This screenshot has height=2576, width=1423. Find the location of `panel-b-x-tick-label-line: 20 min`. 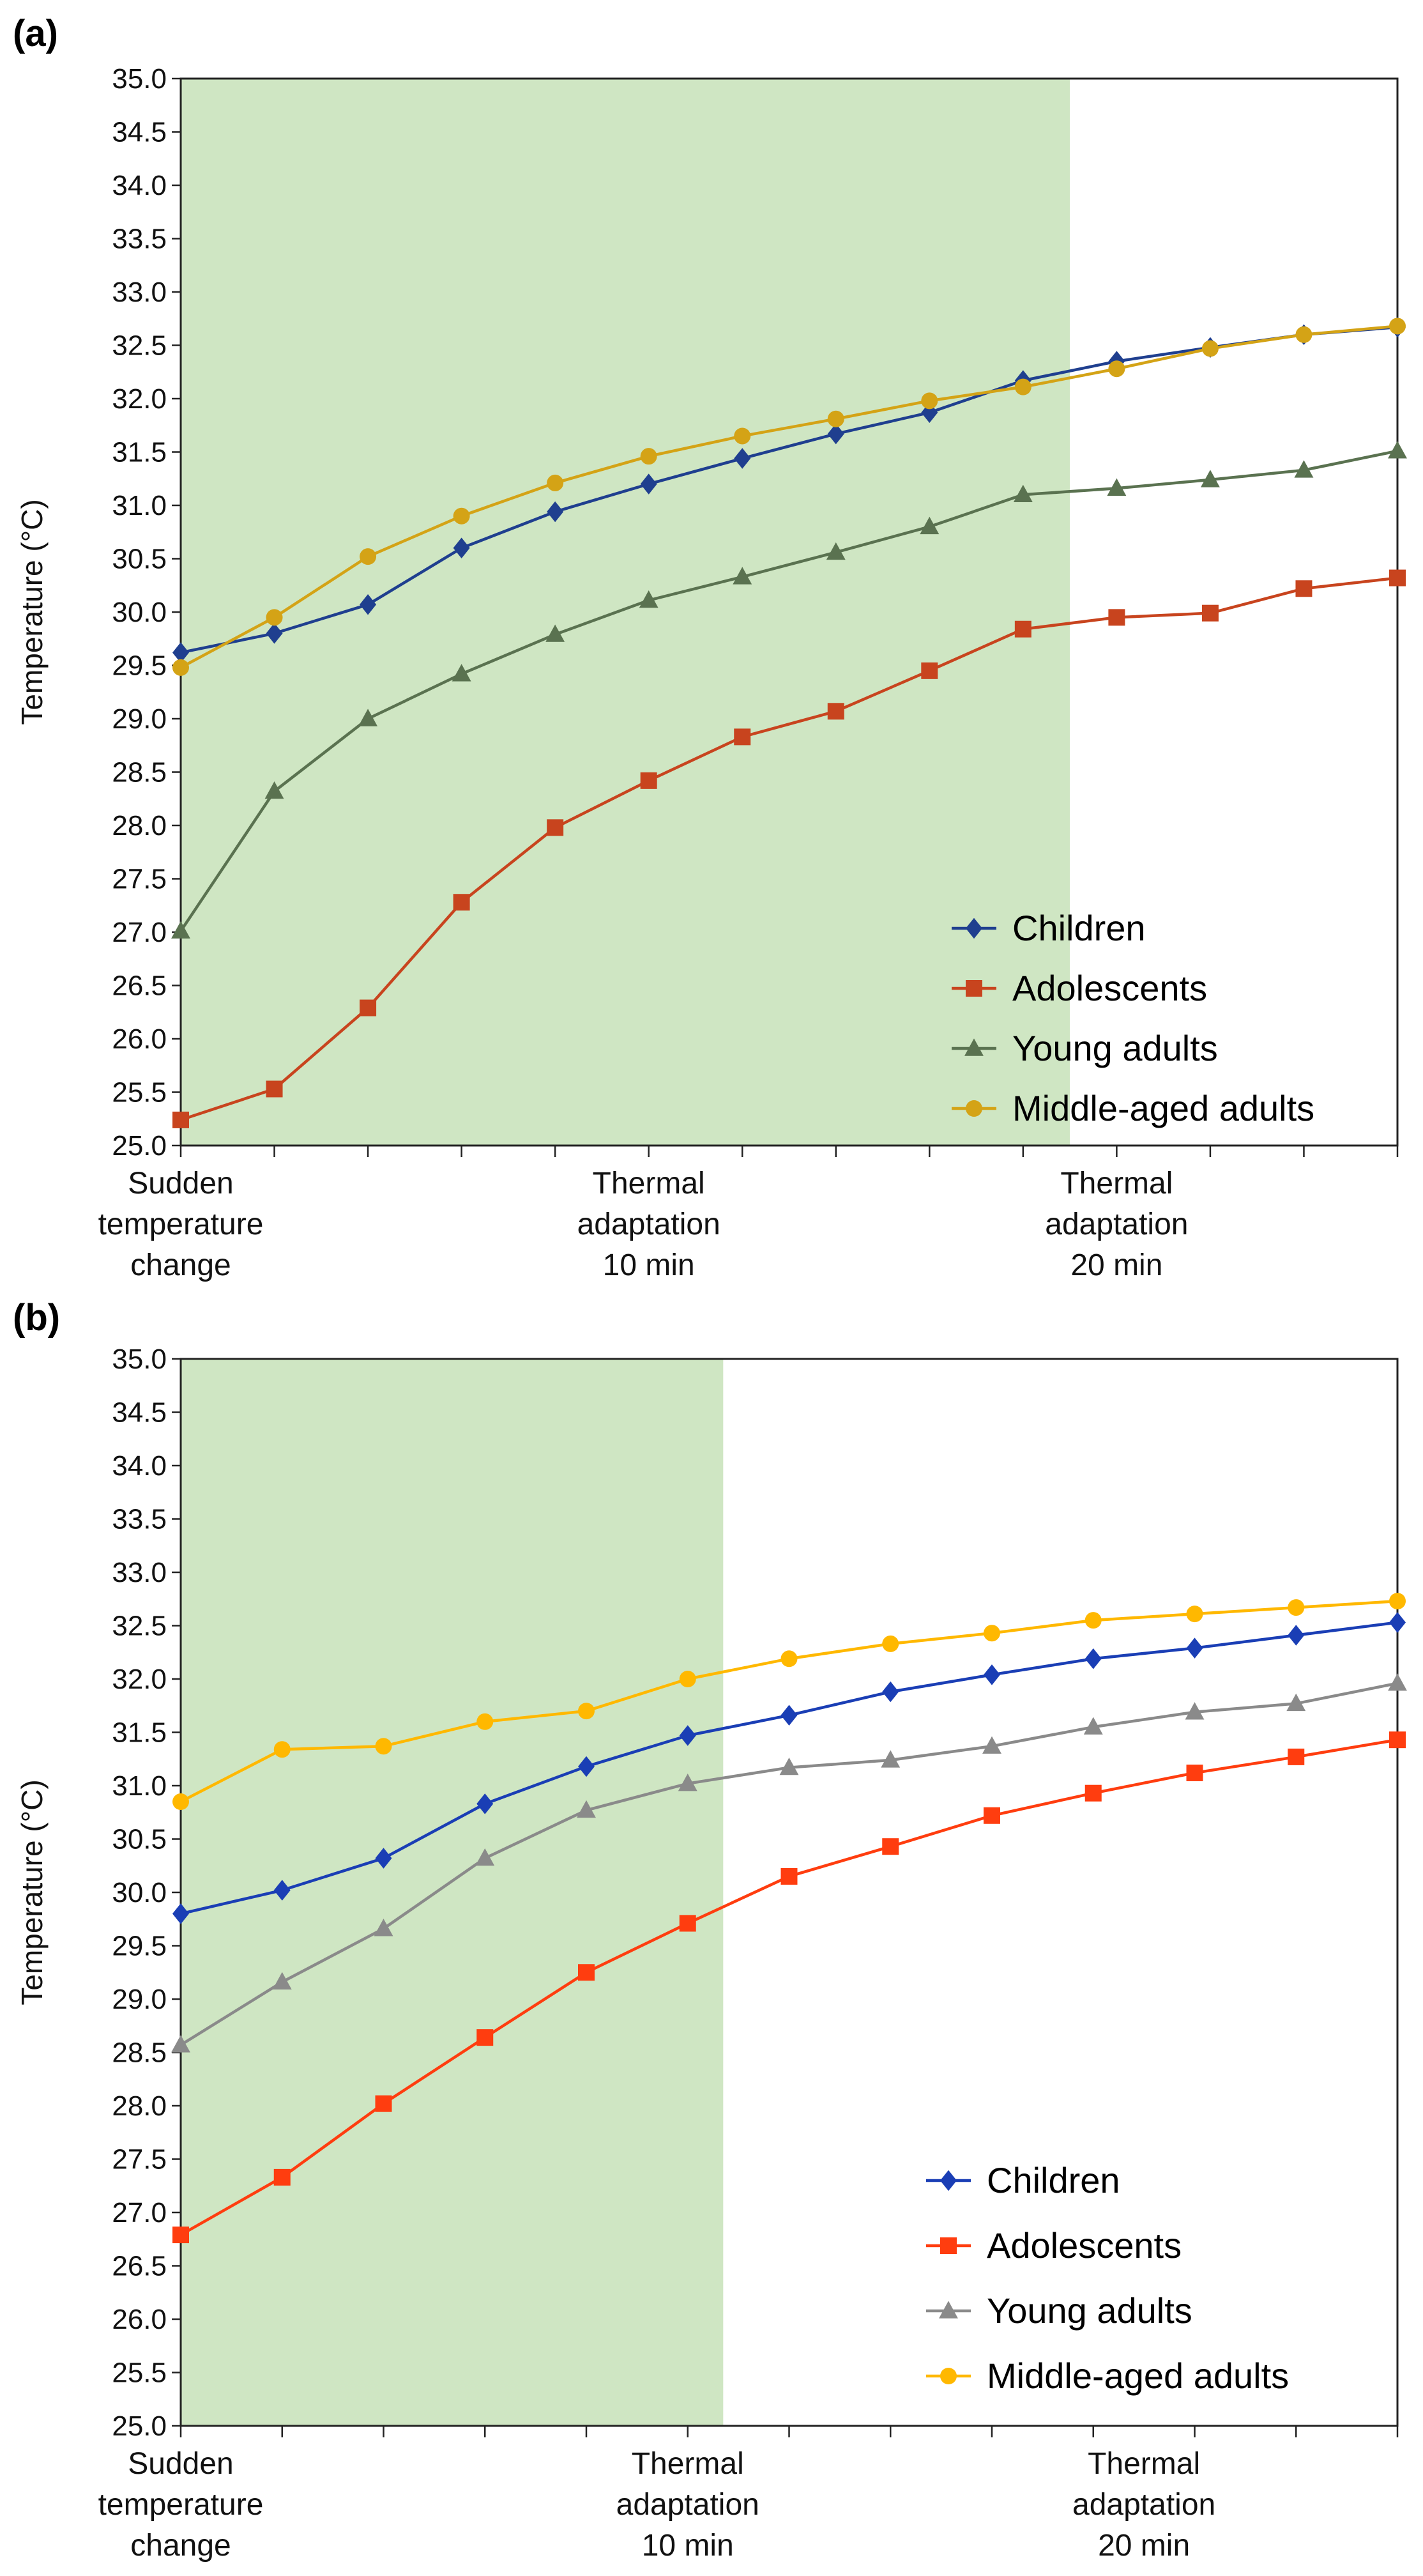

panel-b-x-tick-label-line: 20 min is located at coordinates (1144, 2546).